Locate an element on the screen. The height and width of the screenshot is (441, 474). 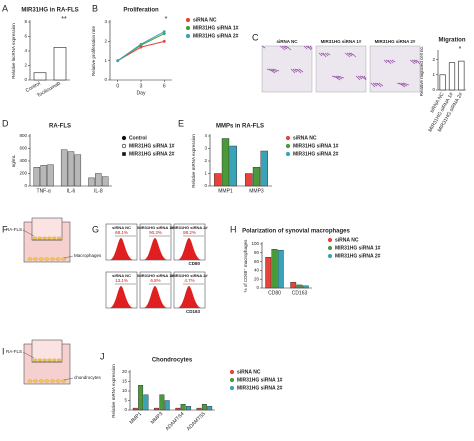
x-tick-label: MMP3 is located at coordinates (256, 191).